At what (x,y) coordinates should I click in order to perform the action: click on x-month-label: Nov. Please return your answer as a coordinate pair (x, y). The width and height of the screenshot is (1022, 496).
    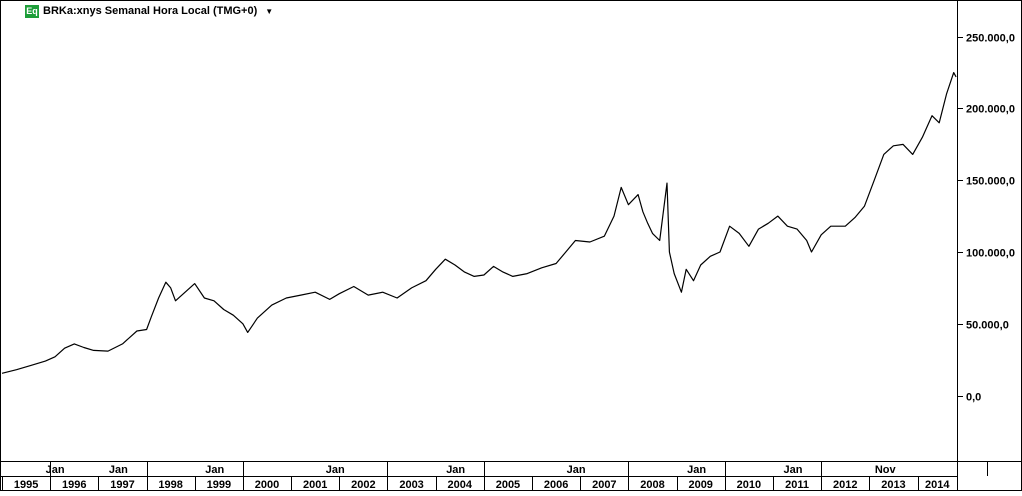
    Looking at the image, I should click on (886, 470).